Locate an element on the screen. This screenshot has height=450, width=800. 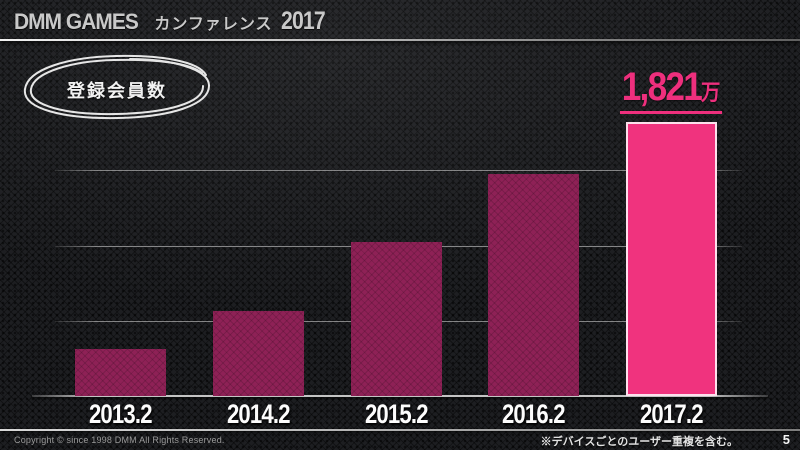
highlighted-bar is located at coordinates (671, 259).